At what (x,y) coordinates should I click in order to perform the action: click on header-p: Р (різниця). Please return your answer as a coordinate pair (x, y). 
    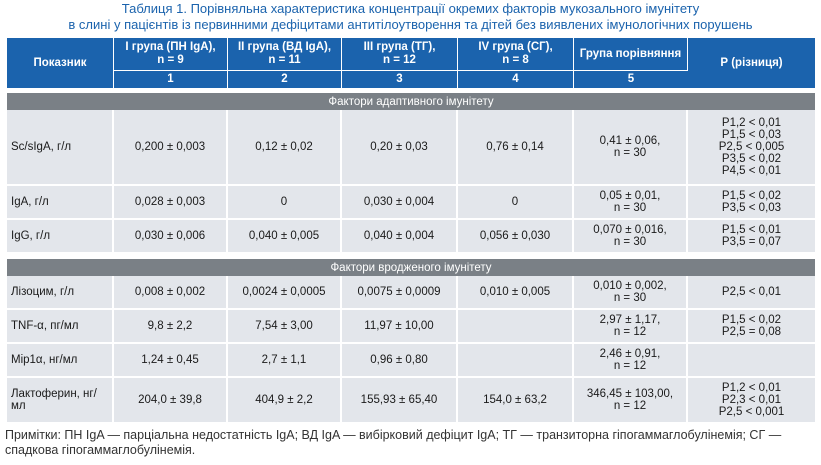
    Looking at the image, I should click on (751, 63).